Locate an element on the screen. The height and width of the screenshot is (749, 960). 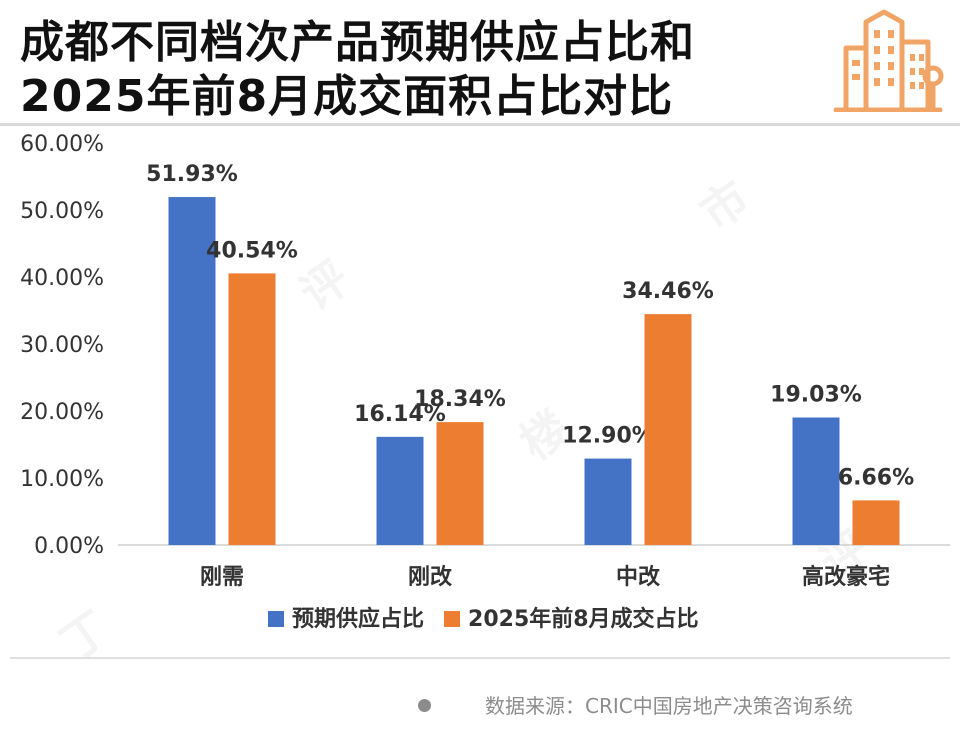
chart-title-line-2: 2025年前8月成交面积占比对比 is located at coordinates (347, 96).